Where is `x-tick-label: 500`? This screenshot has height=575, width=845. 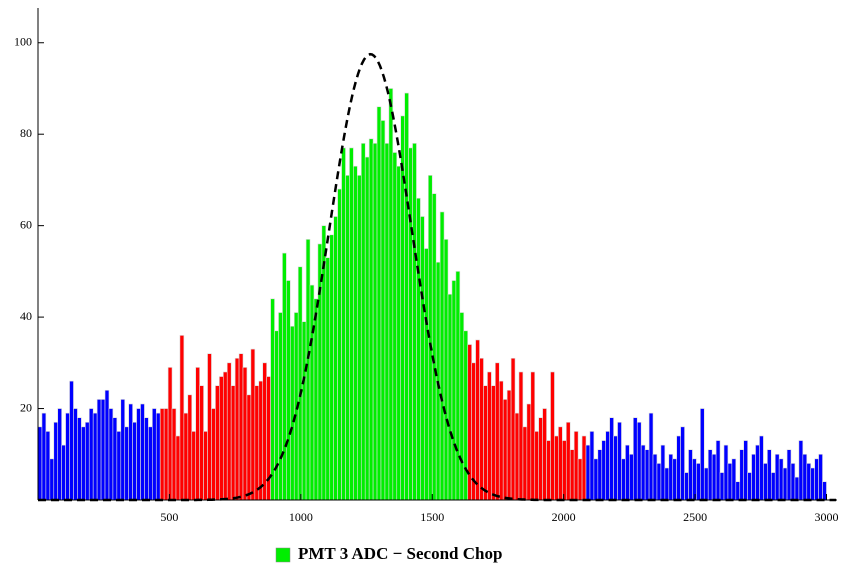 x-tick-label: 500 is located at coordinates (169, 517).